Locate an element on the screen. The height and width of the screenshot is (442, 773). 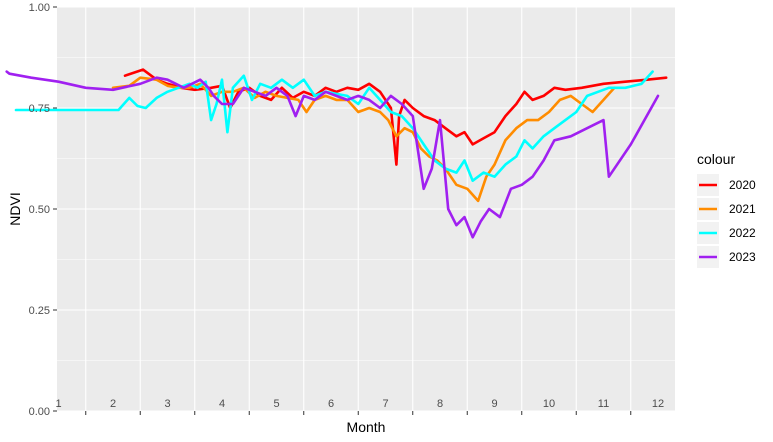
legend-label: 2021 is located at coordinates (742, 209).